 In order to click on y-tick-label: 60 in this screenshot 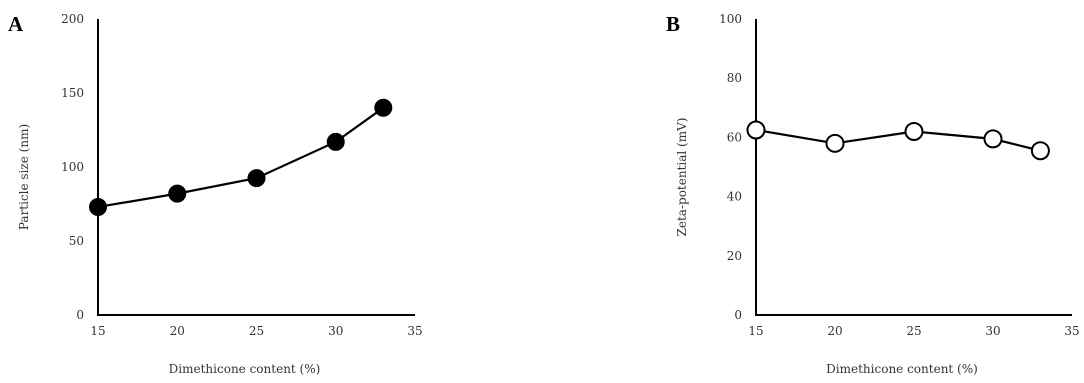, I will do `click(734, 137)`.